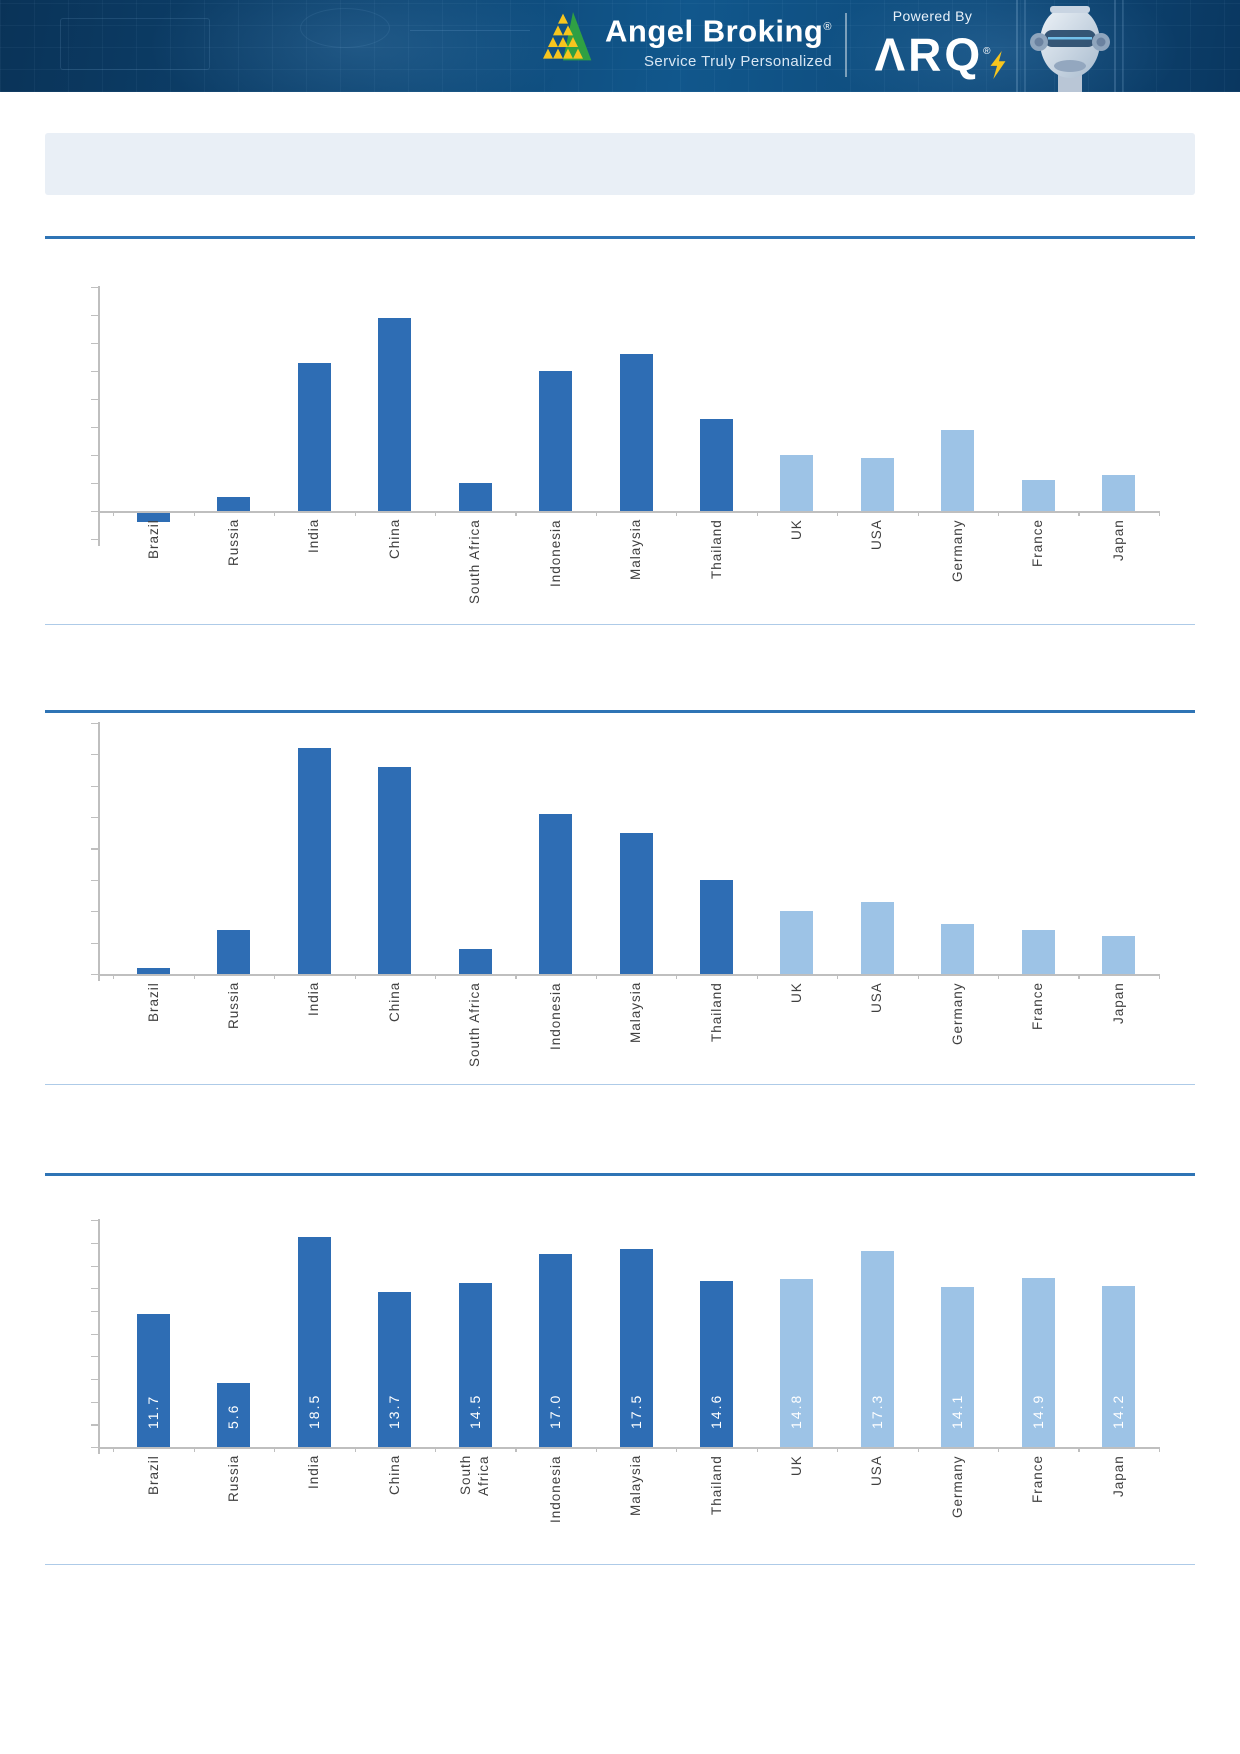  What do you see at coordinates (474, 1411) in the screenshot?
I see `bar-value-label: 14.5` at bounding box center [474, 1411].